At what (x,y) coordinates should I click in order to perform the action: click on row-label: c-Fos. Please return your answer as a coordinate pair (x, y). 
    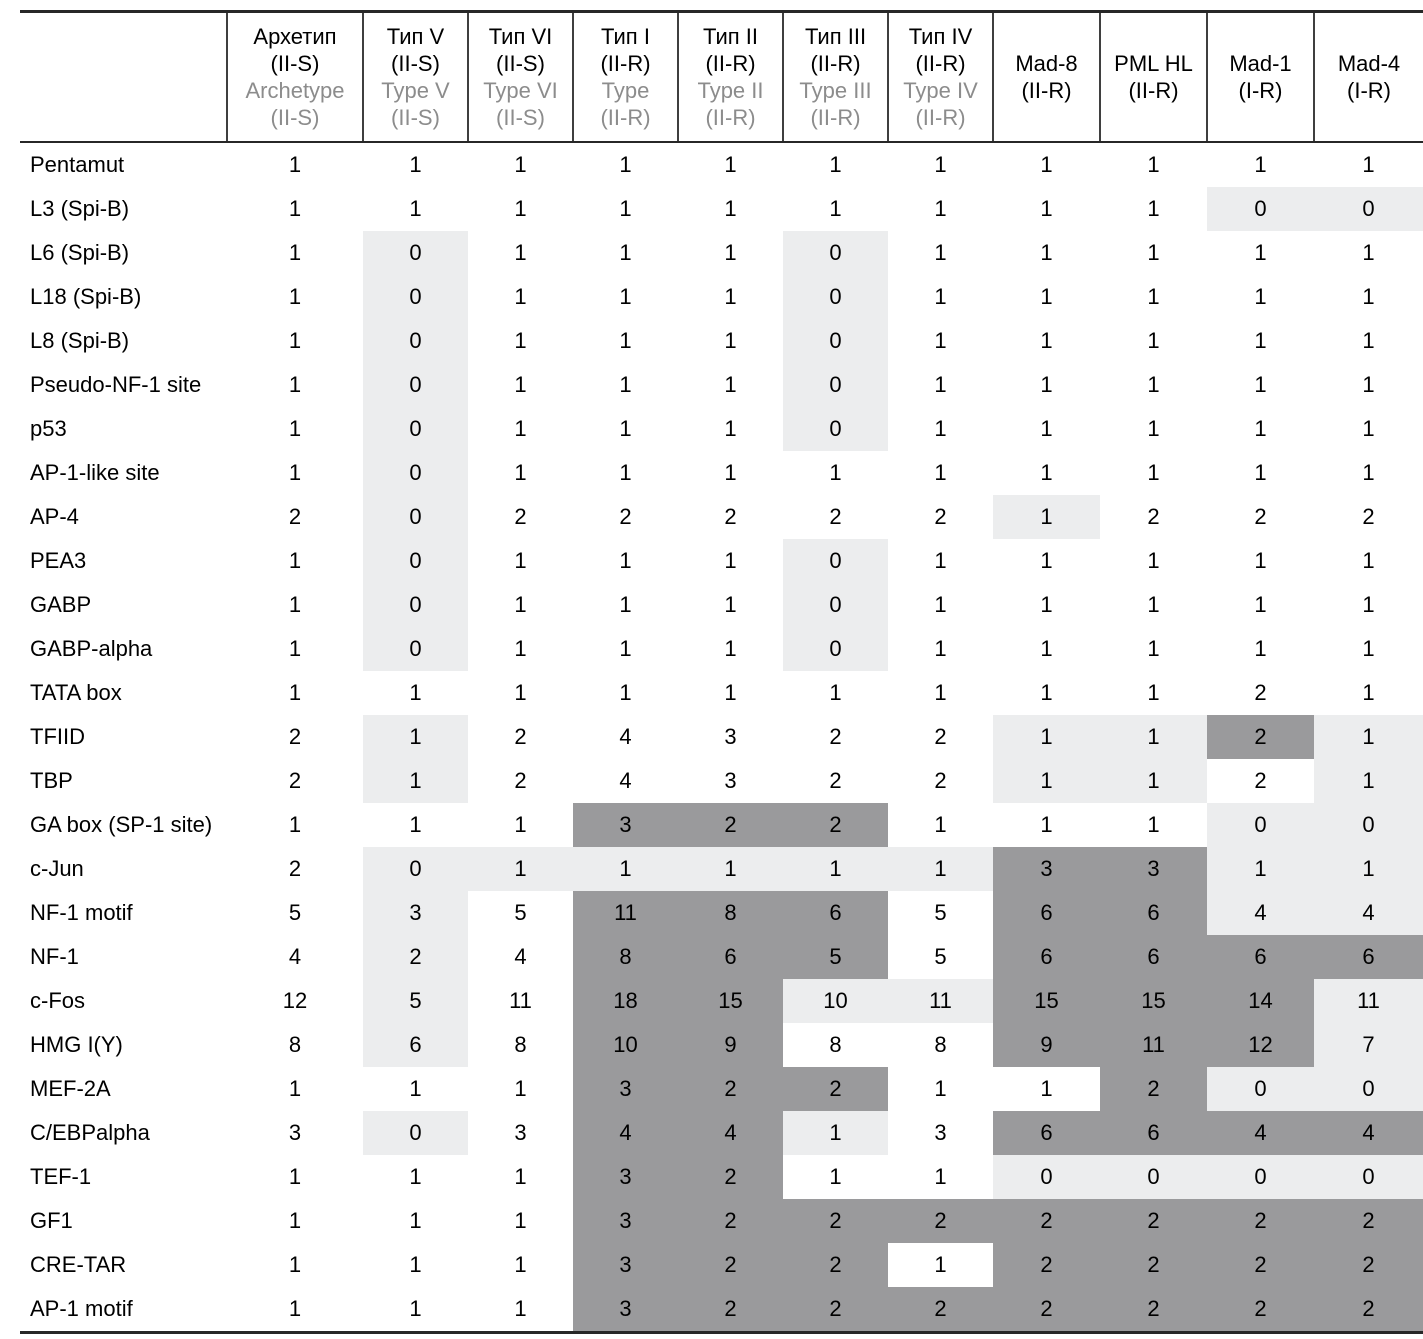
    Looking at the image, I should click on (57, 1000).